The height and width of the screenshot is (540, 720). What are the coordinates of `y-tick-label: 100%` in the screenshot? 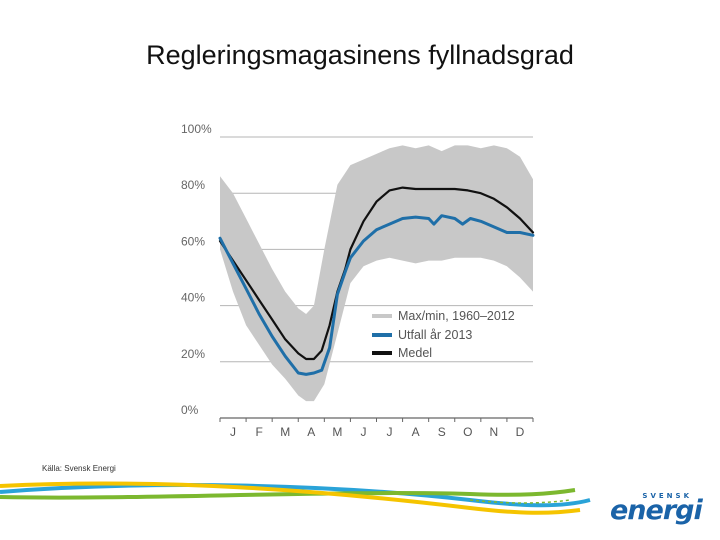 It's located at (196, 129).